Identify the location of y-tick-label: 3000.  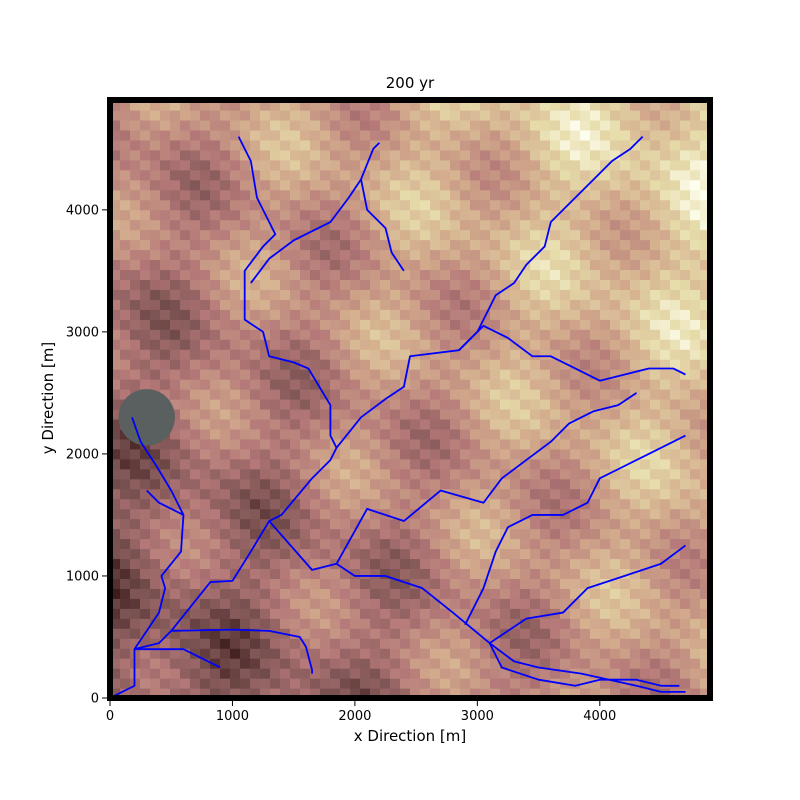
(82, 332).